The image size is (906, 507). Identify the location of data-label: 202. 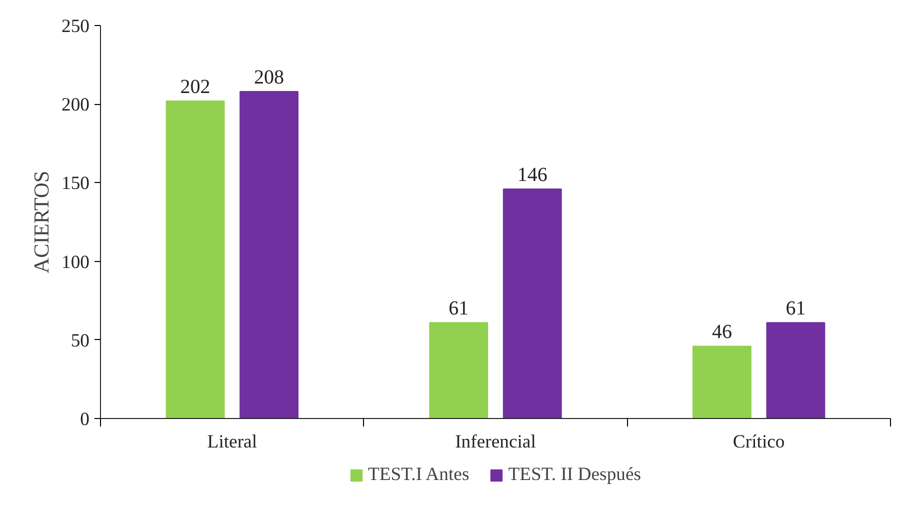
(195, 87).